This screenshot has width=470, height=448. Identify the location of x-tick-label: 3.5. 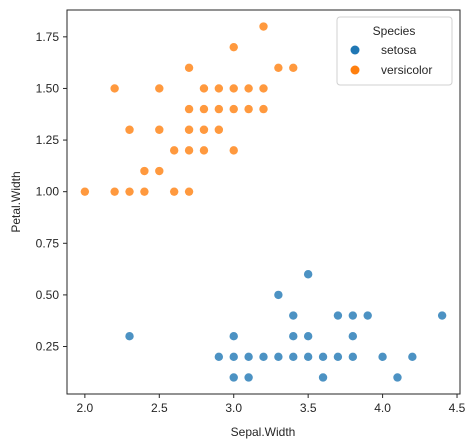
(308, 408).